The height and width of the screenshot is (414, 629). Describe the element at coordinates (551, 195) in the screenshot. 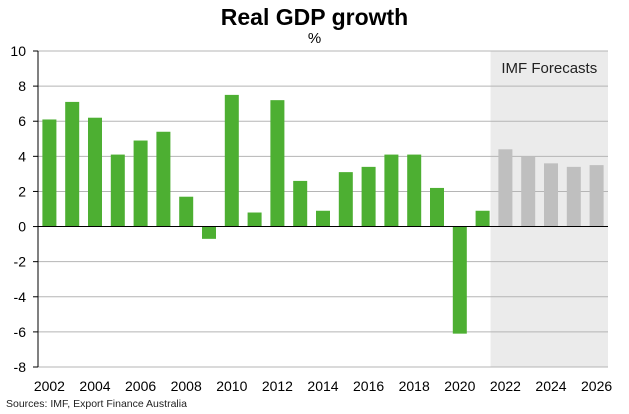

I see `bar-2024` at that location.